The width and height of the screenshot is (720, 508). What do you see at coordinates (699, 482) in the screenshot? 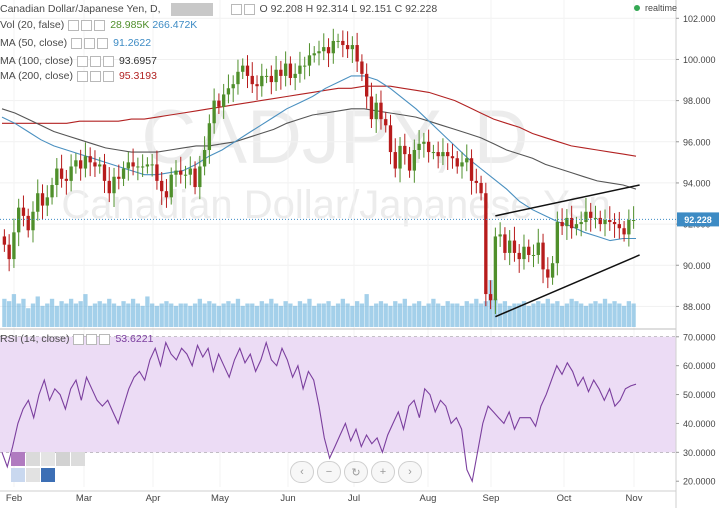
I see `rsi-tick-label: 20.0000` at bounding box center [699, 482].